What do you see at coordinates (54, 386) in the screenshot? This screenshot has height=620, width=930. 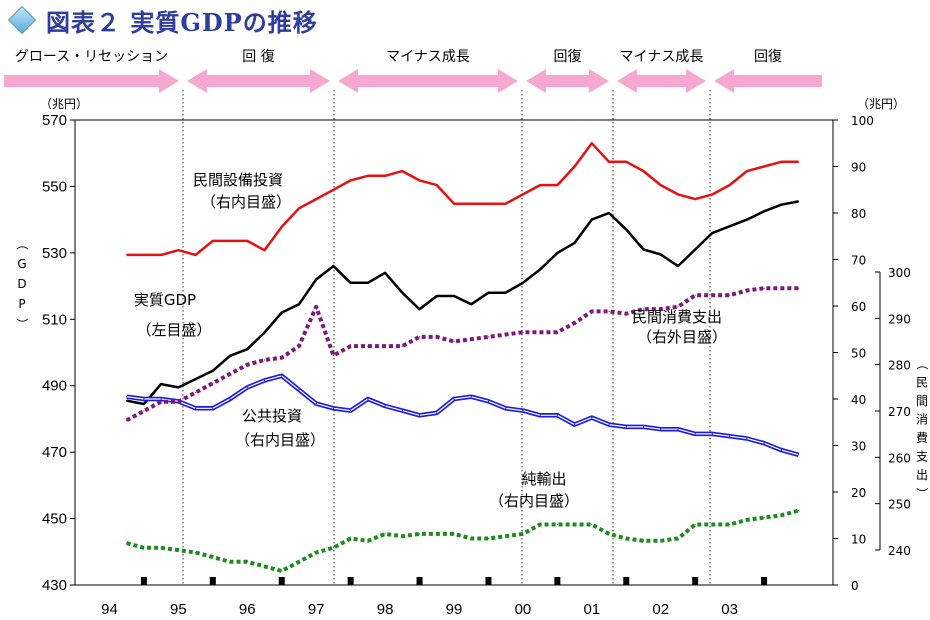 I see `left-tick-label: 490` at bounding box center [54, 386].